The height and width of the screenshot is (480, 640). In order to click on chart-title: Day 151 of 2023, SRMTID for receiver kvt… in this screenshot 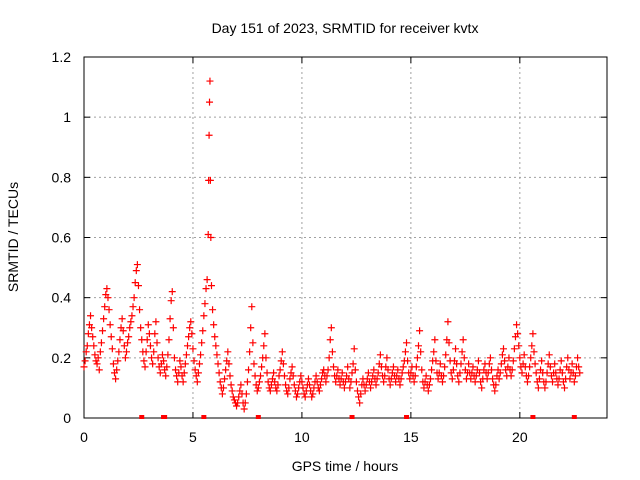, I will do `click(345, 28)`.